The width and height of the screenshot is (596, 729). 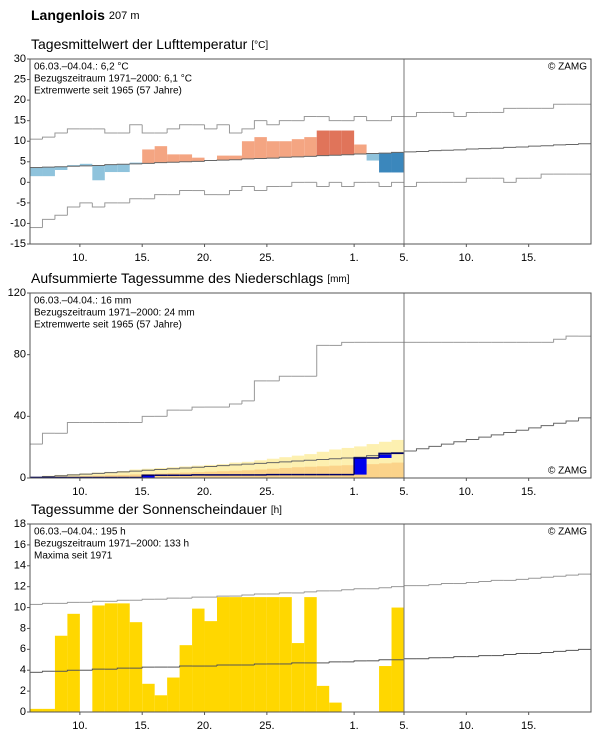 I want to click on y-tick-label: 80, so click(x=20, y=355).